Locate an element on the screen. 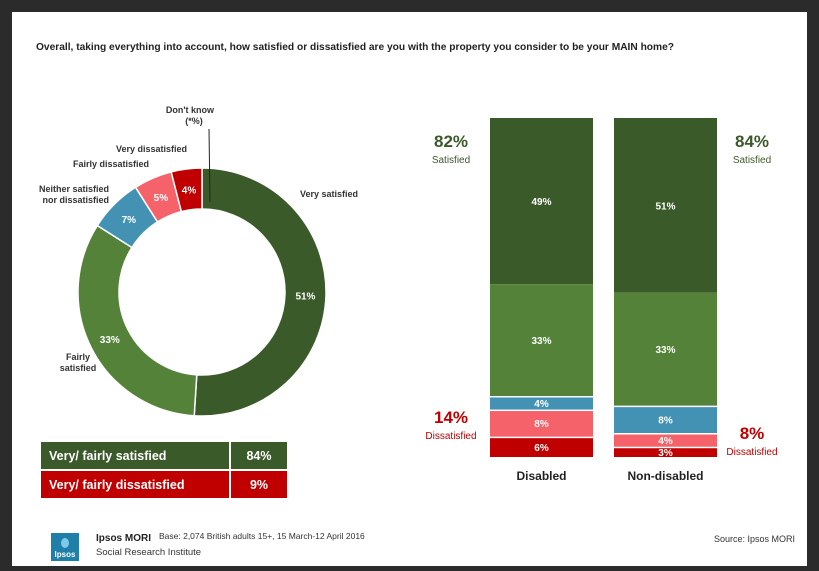 Image resolution: width=819 pixels, height=571 pixels. bar-segment-non-disabled-fairly-dissatisfied is located at coordinates (665, 440).